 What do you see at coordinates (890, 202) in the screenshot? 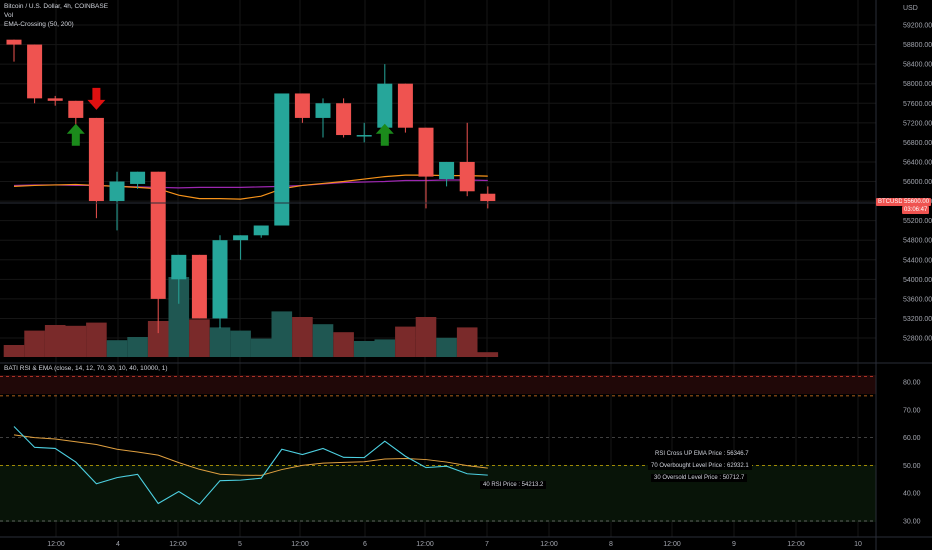
I see `price-tag-symbol: BTCUSD` at bounding box center [890, 202].